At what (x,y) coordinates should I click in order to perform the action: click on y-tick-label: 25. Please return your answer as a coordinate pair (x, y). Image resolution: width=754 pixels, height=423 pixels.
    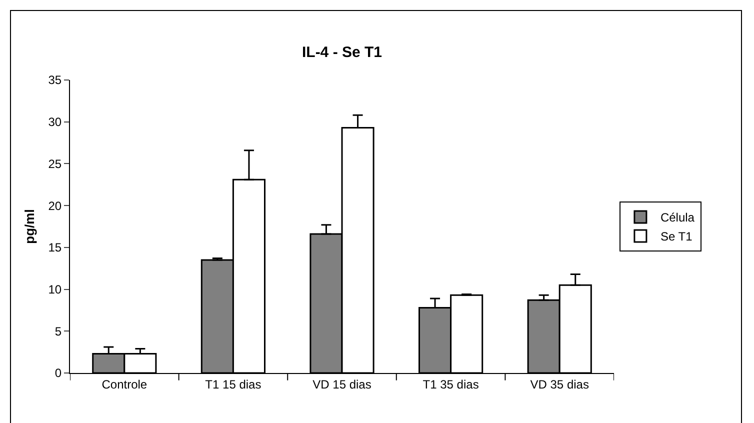
    Looking at the image, I should click on (55, 163).